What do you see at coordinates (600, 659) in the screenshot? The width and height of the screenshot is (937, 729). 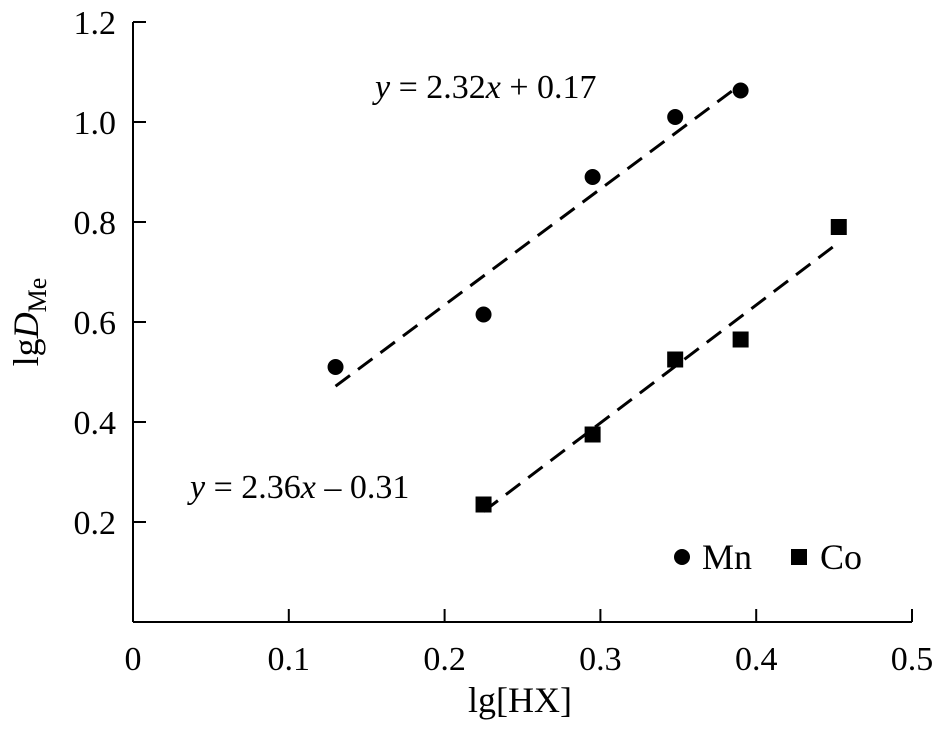 I see `x-tick-label: 0.3` at bounding box center [600, 659].